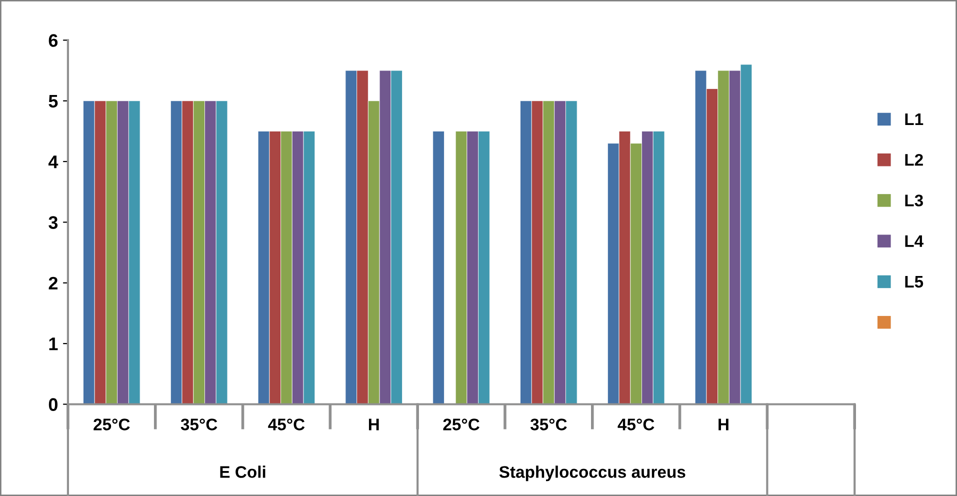 This screenshot has width=957, height=496. I want to click on y-tick-label: 0, so click(53, 404).